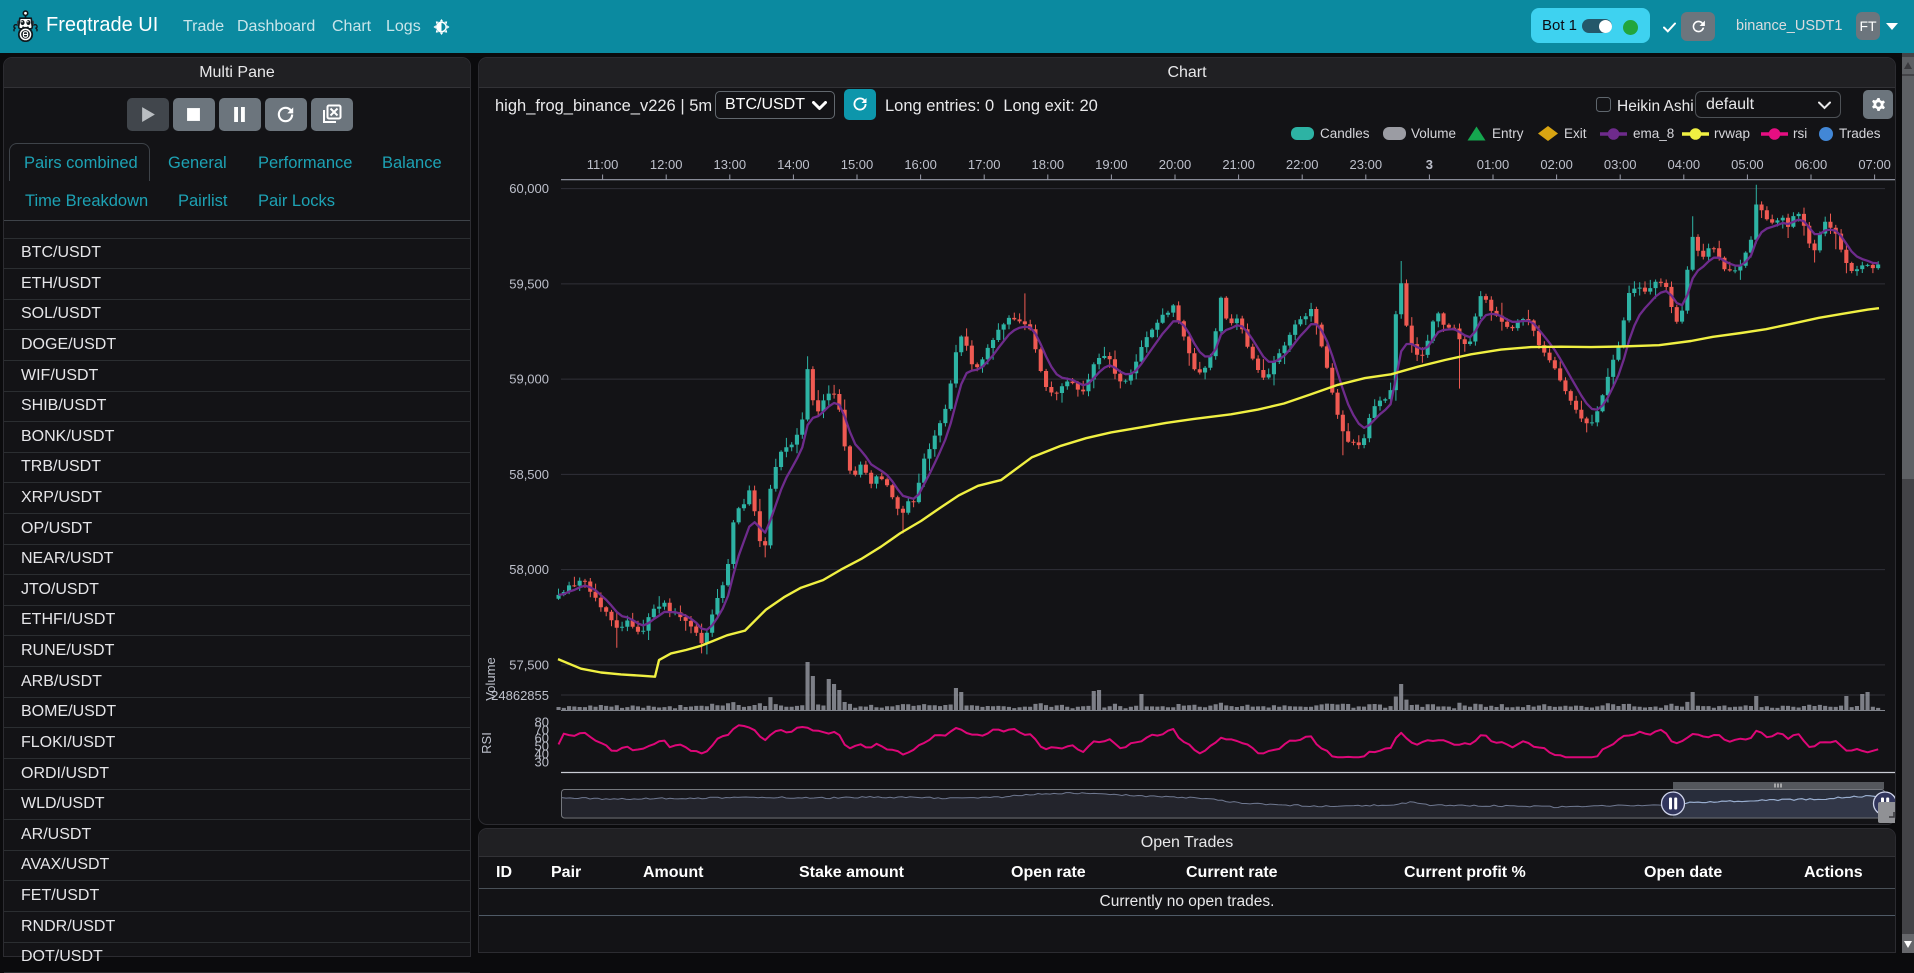 The width and height of the screenshot is (1914, 973). I want to click on svg-text: 02:00, so click(1556, 164).